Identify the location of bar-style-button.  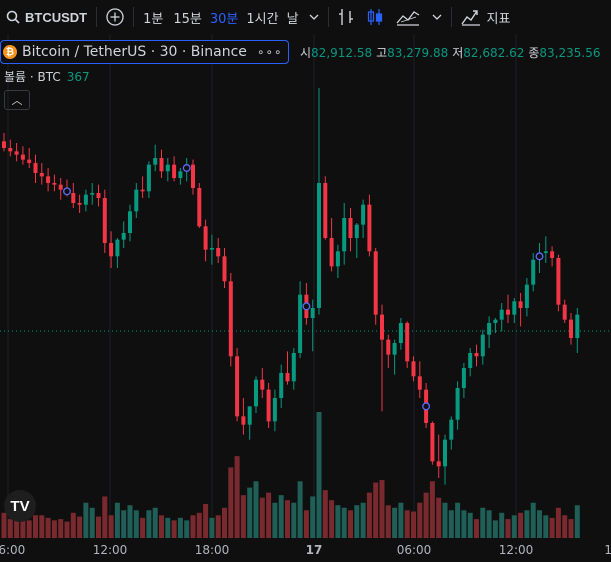
(346, 17).